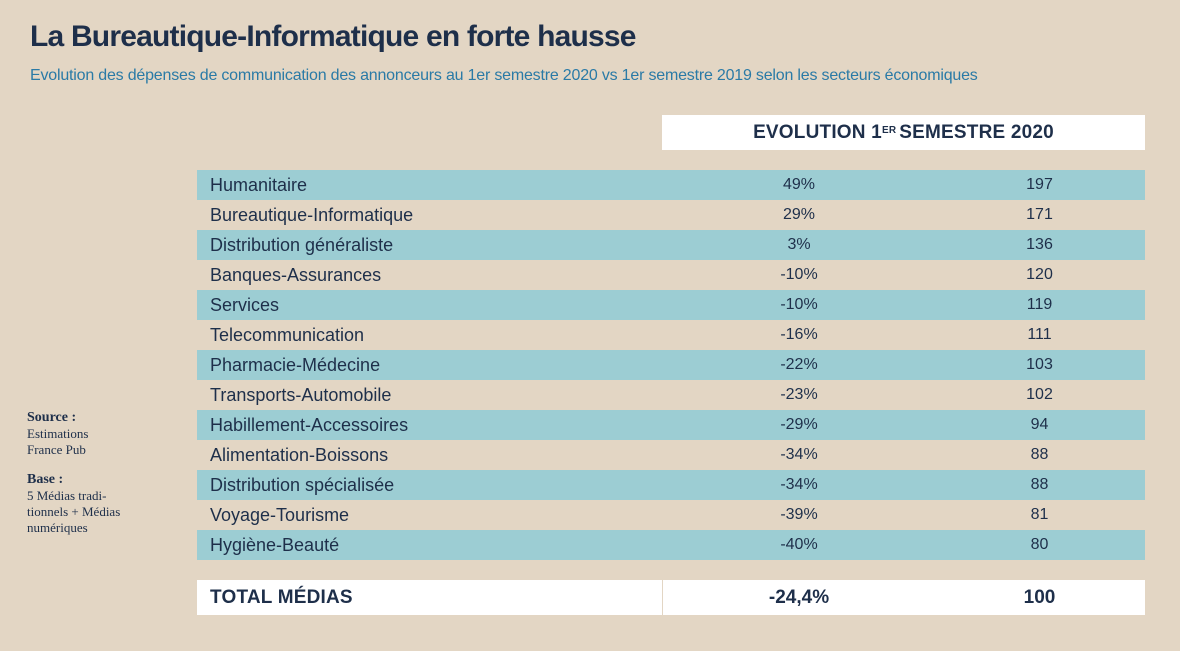 This screenshot has height=651, width=1180. I want to click on source-line: Estimations, so click(58, 433).